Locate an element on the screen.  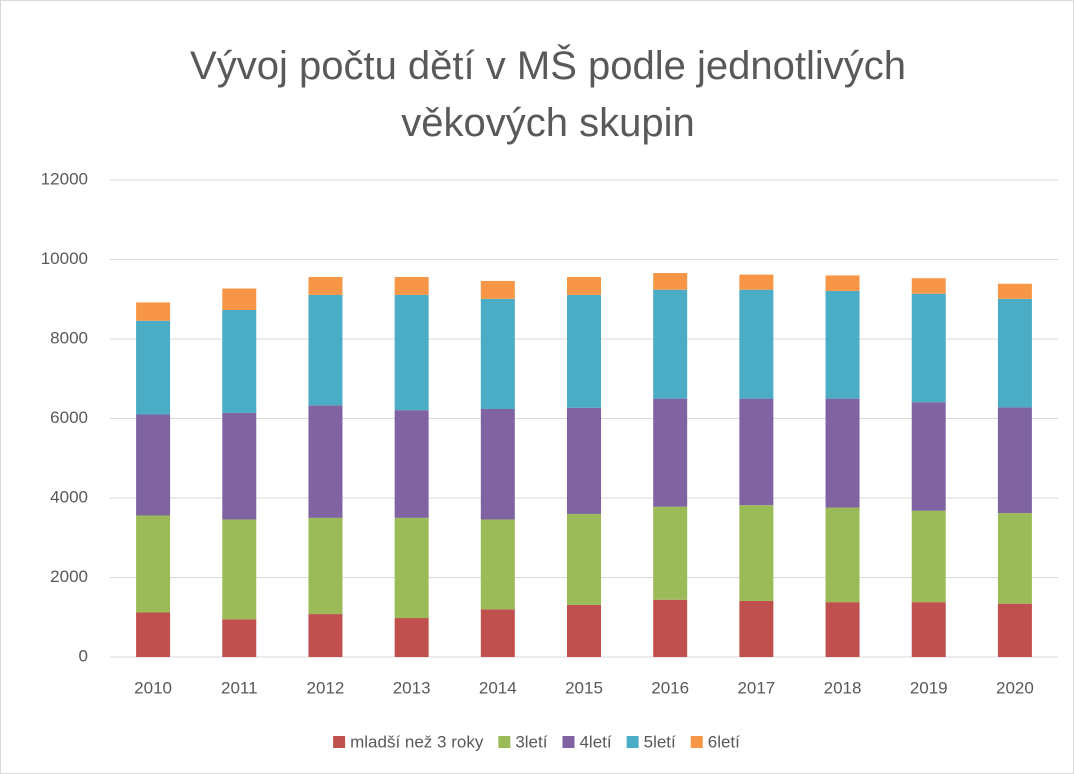
y-tick-label: 0 is located at coordinates (83, 655).